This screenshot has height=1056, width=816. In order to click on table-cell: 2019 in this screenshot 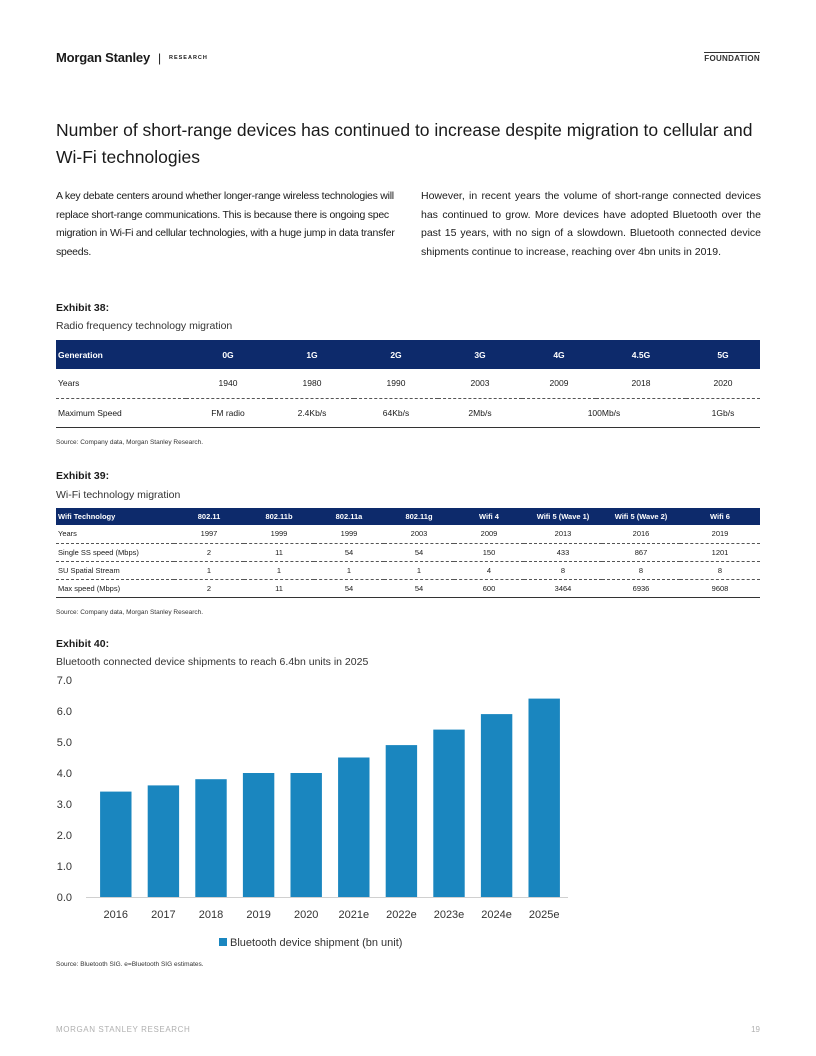, I will do `click(720, 534)`.